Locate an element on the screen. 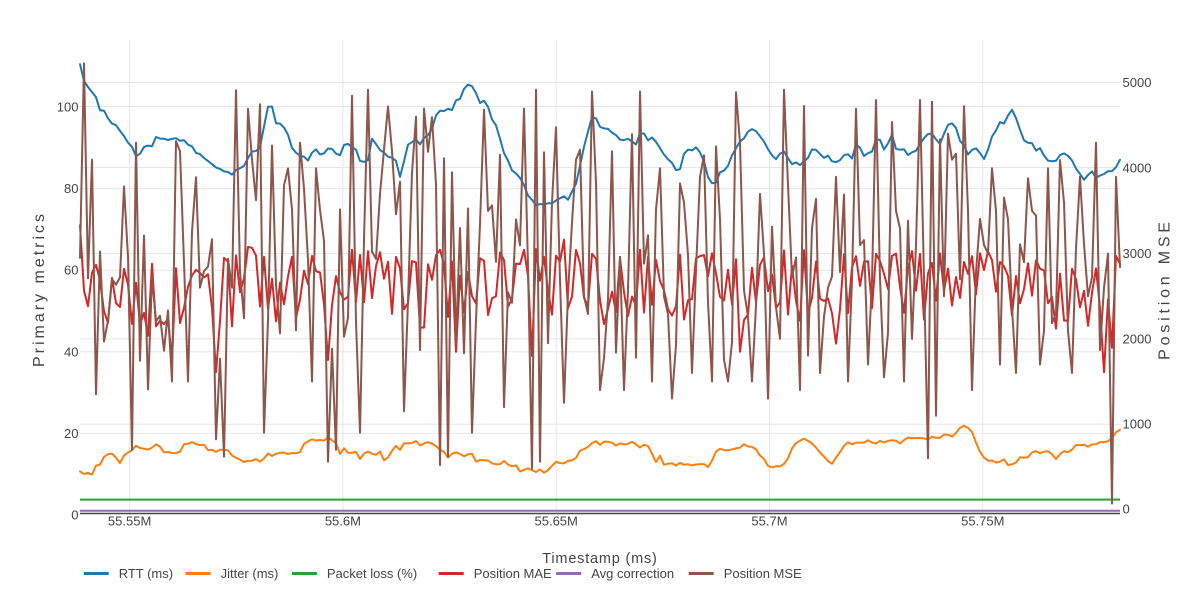 Image resolution: width=1200 pixels, height=600 pixels. svg-text: 4000 is located at coordinates (1137, 167).